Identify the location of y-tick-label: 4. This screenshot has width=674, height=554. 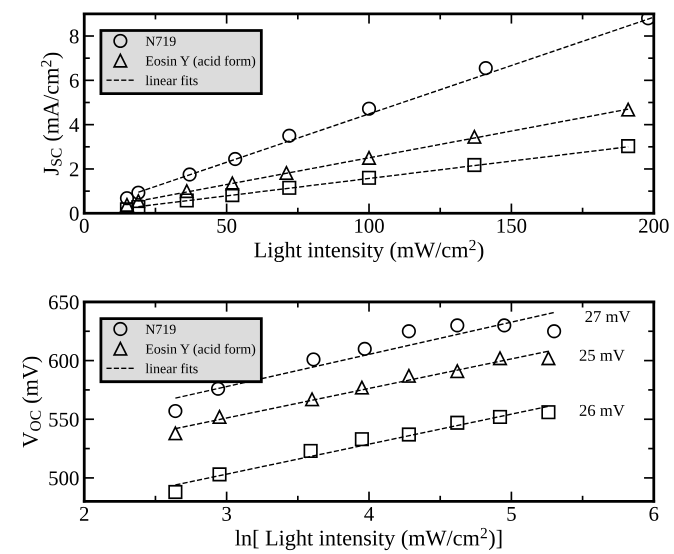
(74, 125).